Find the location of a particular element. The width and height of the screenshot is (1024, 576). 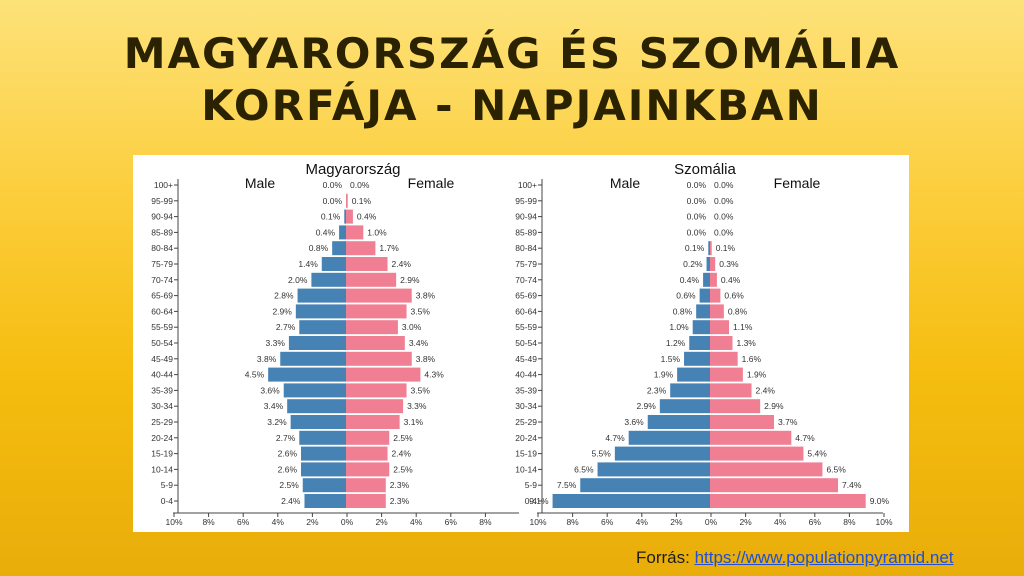

male-value-label-so: 0.1% is located at coordinates (695, 248).